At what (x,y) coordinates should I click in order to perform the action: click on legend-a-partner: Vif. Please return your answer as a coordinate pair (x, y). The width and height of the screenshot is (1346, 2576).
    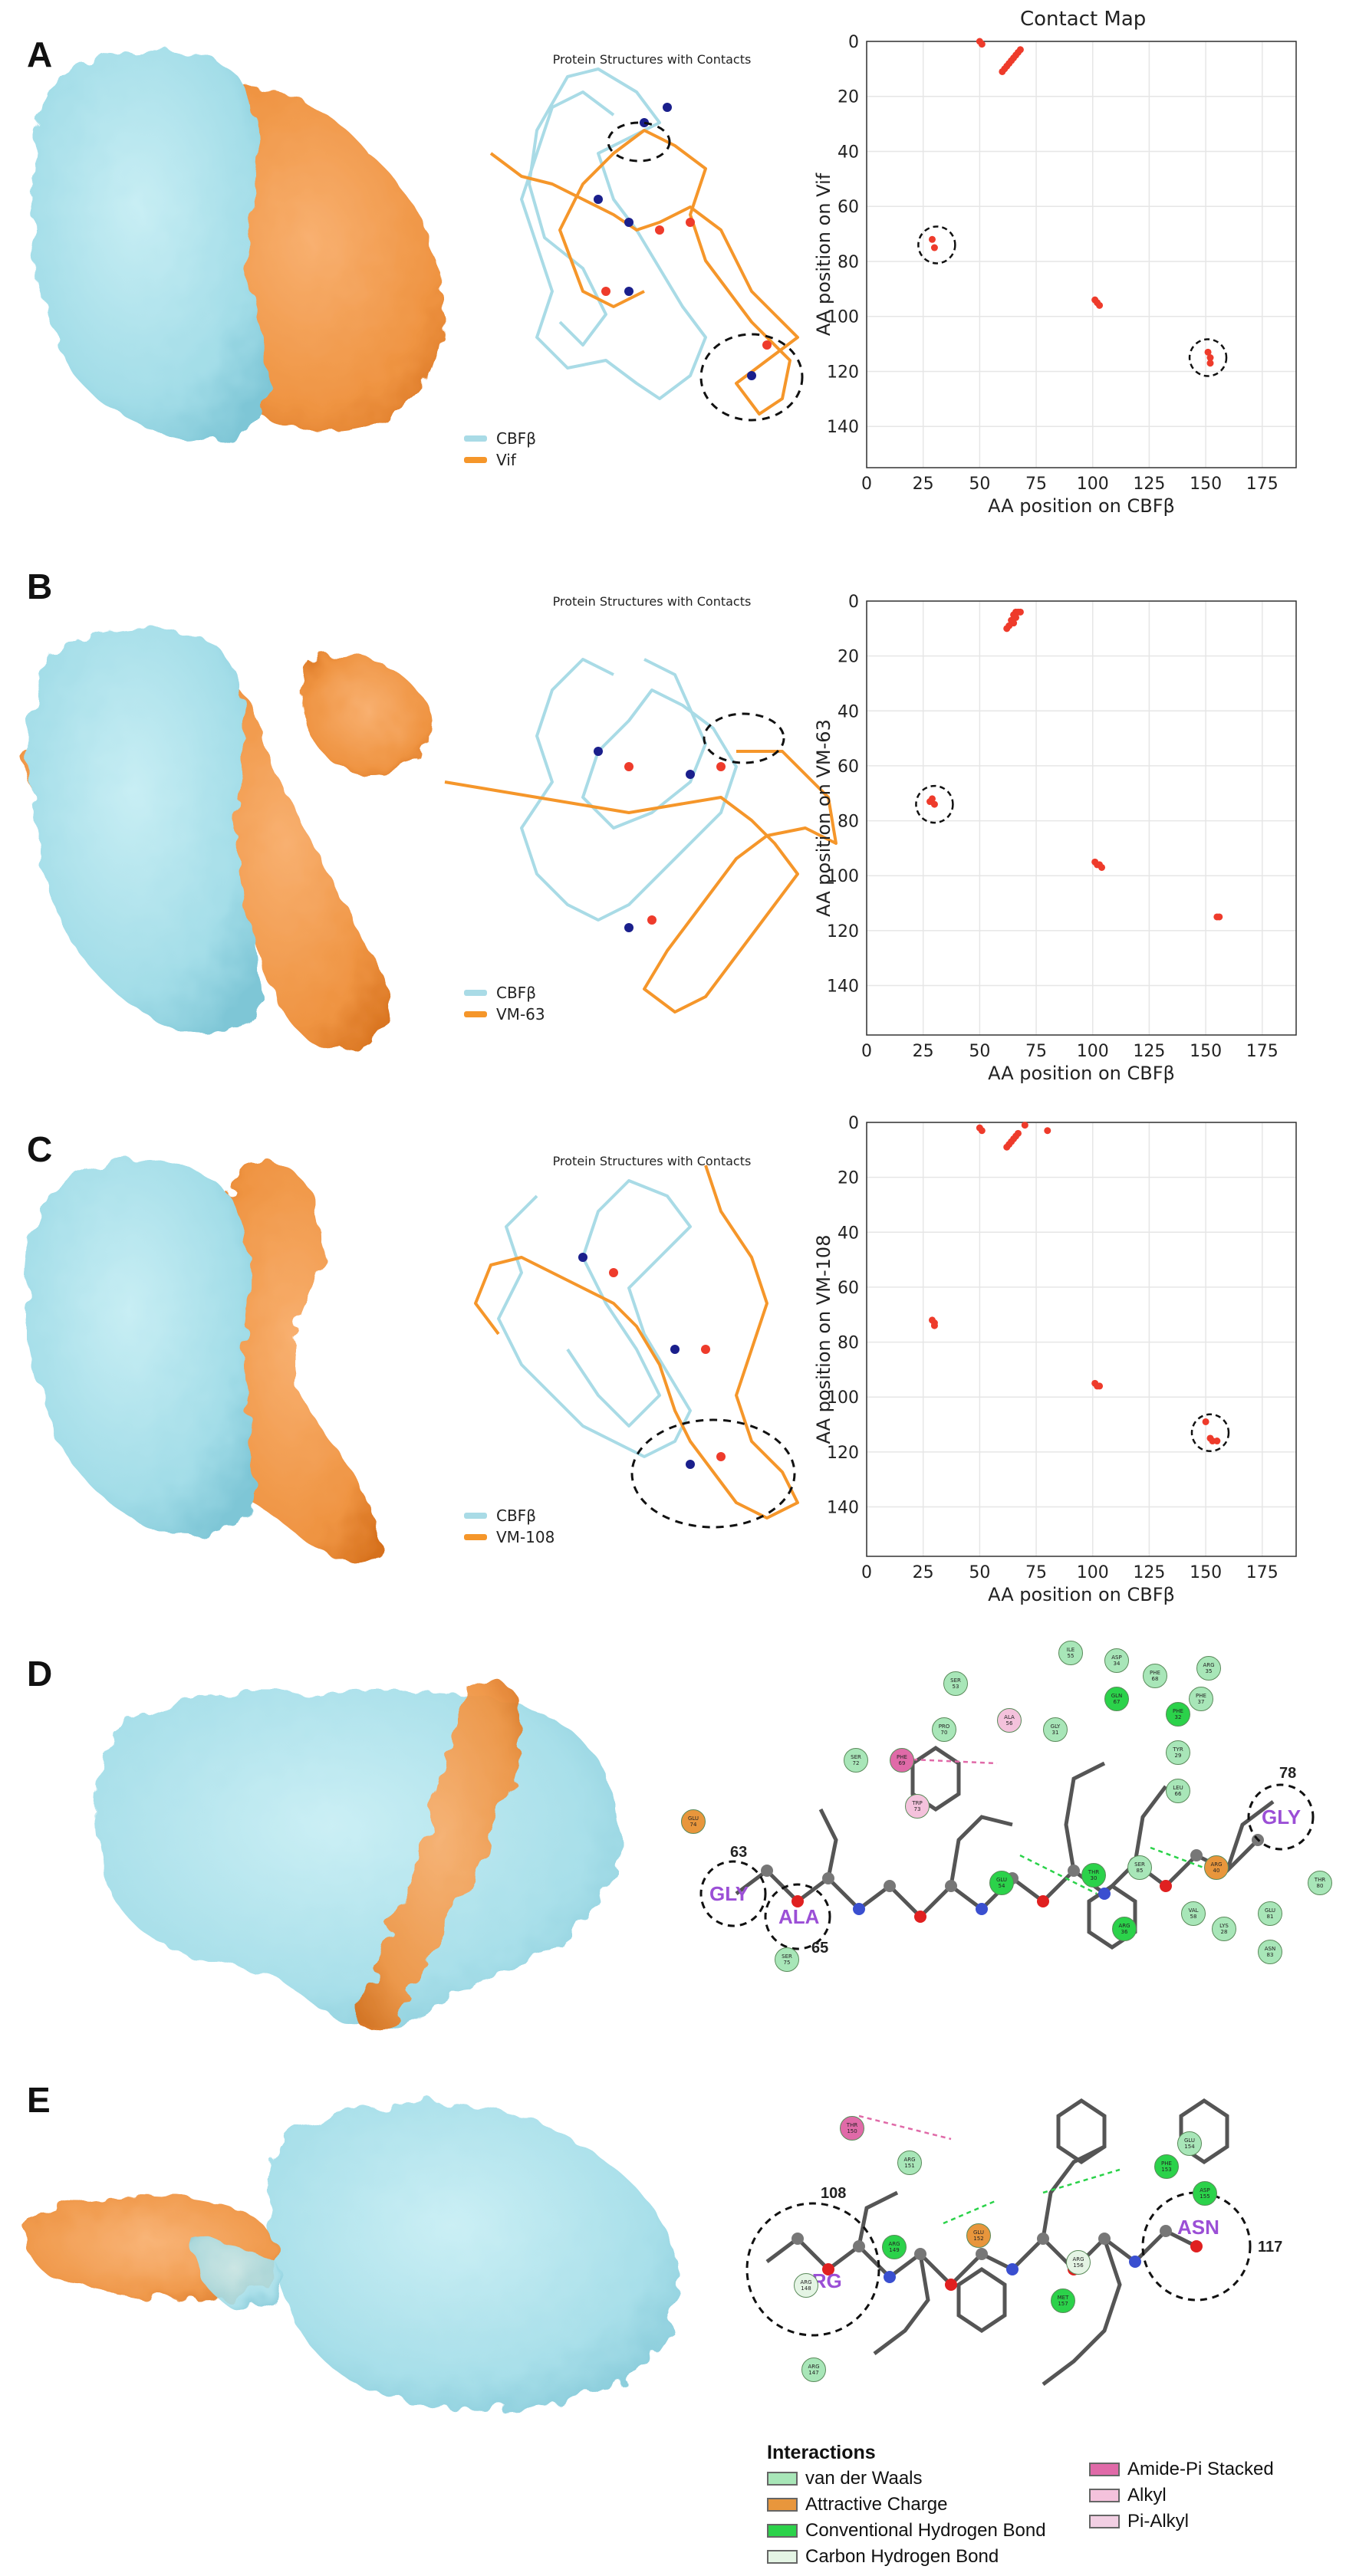
    Looking at the image, I should click on (490, 460).